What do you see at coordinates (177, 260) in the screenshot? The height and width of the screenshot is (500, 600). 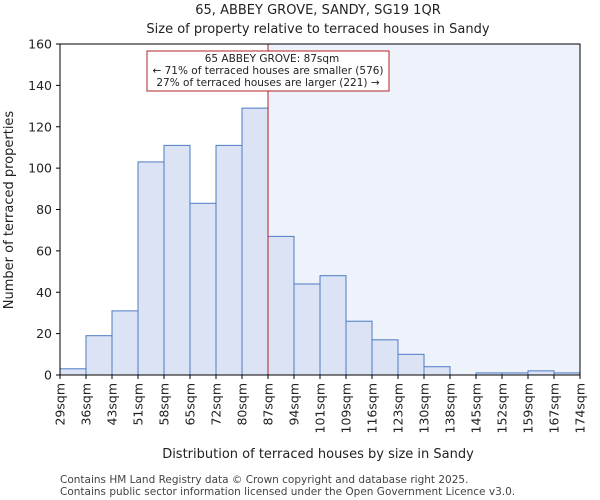 I see `bar-58sqm` at bounding box center [177, 260].